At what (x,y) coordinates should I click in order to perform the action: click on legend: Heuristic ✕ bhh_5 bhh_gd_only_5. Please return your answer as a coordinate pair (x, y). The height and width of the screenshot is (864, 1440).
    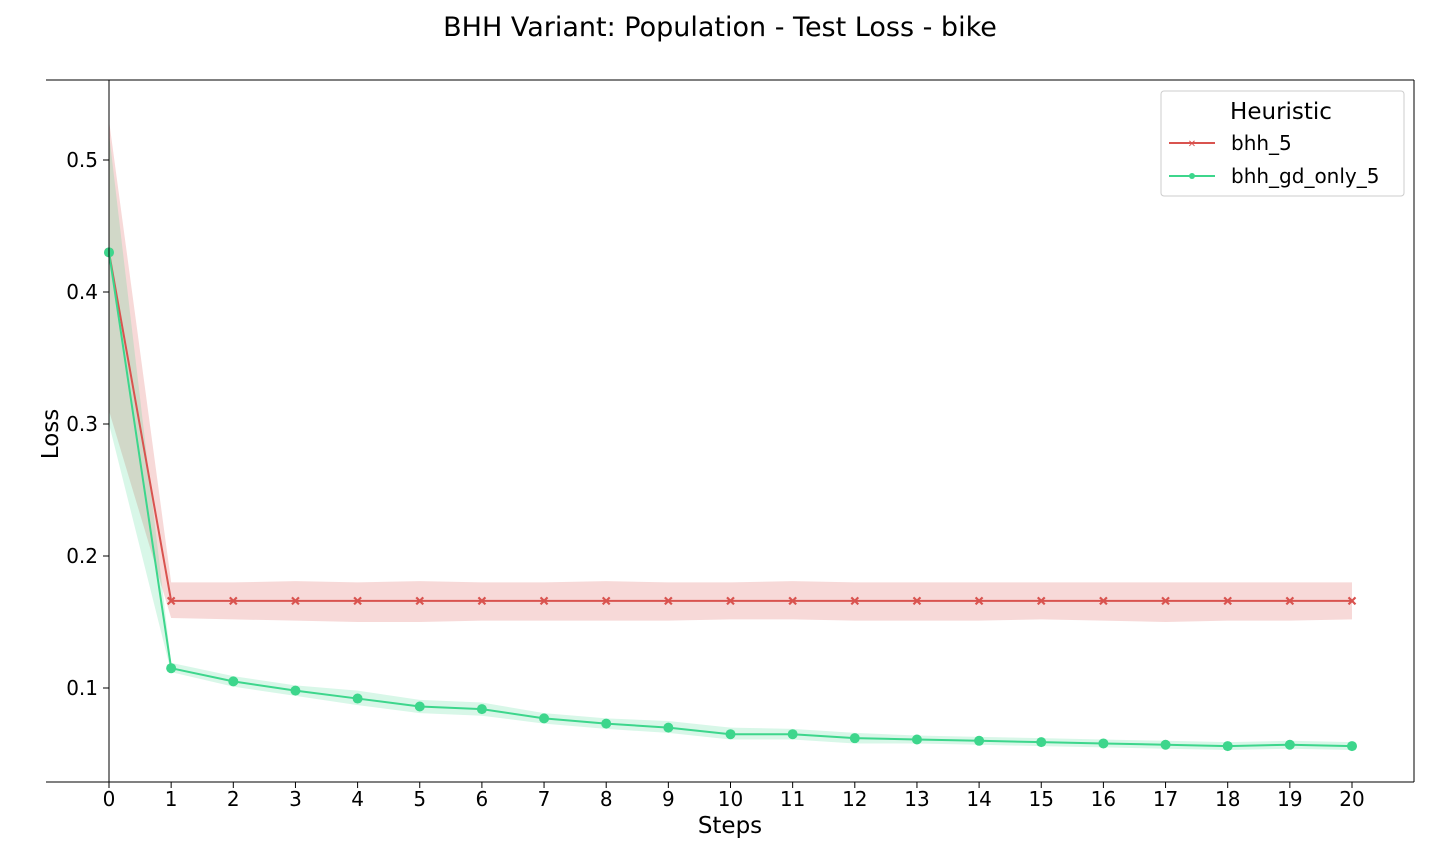
    Looking at the image, I should click on (1282, 143).